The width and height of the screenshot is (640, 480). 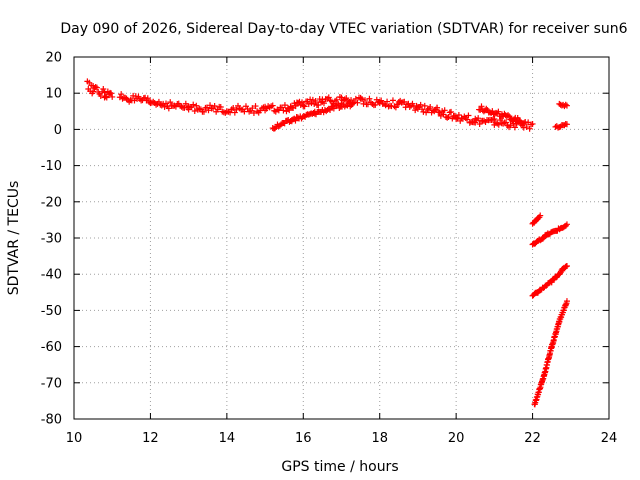 I want to click on x-tick-label: 24, so click(x=609, y=438).